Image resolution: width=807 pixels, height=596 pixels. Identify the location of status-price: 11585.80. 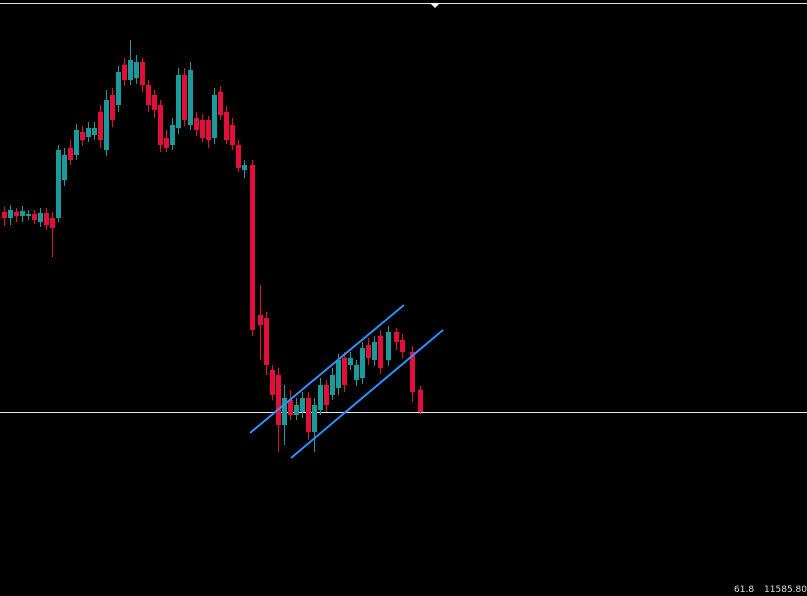
(785, 590).